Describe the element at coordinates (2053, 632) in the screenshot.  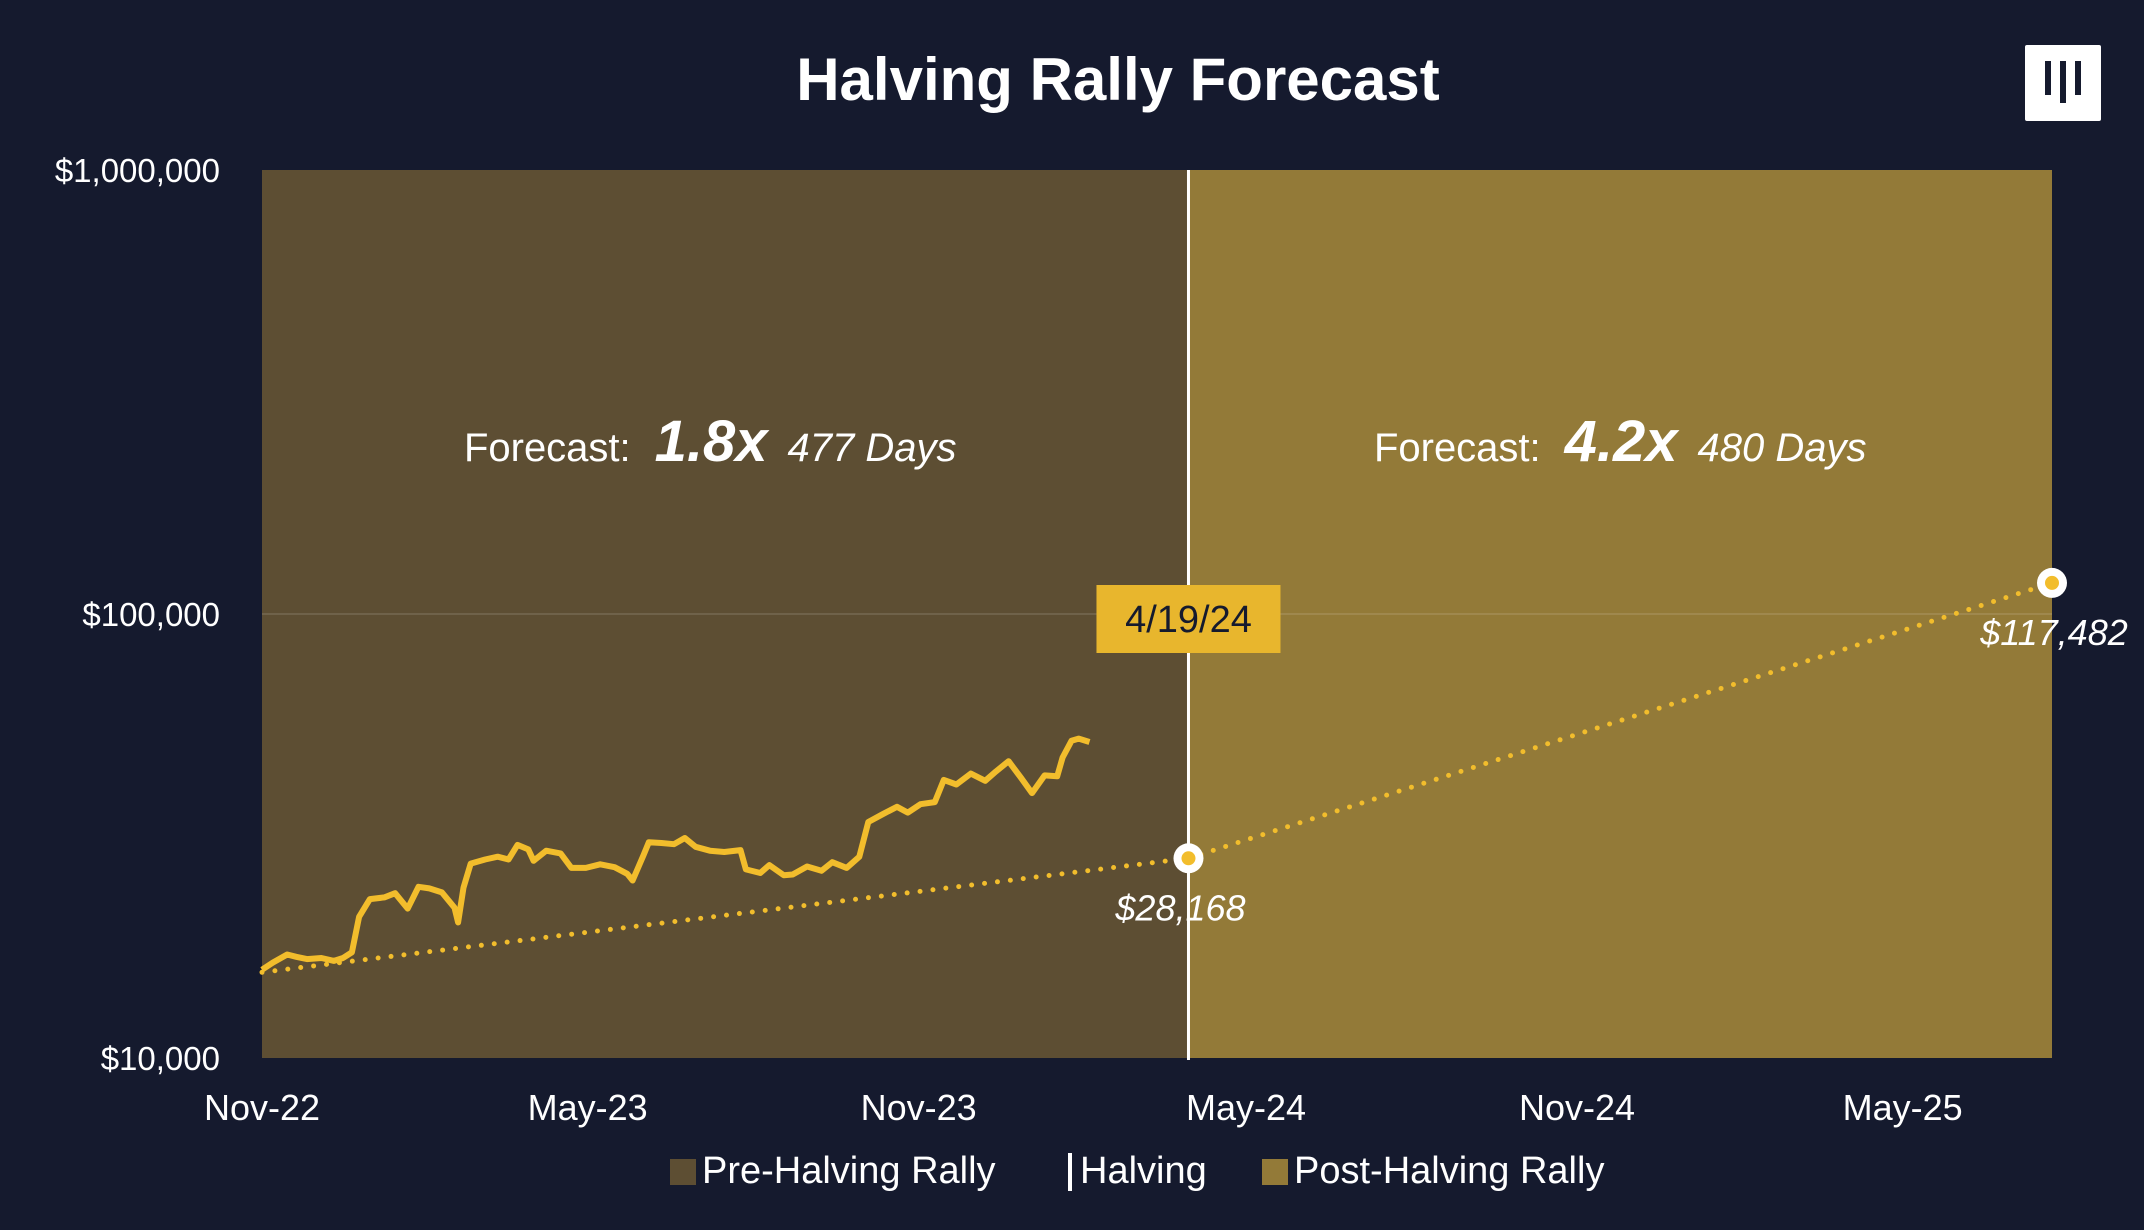
I see `annotation-label: $117,482` at that location.